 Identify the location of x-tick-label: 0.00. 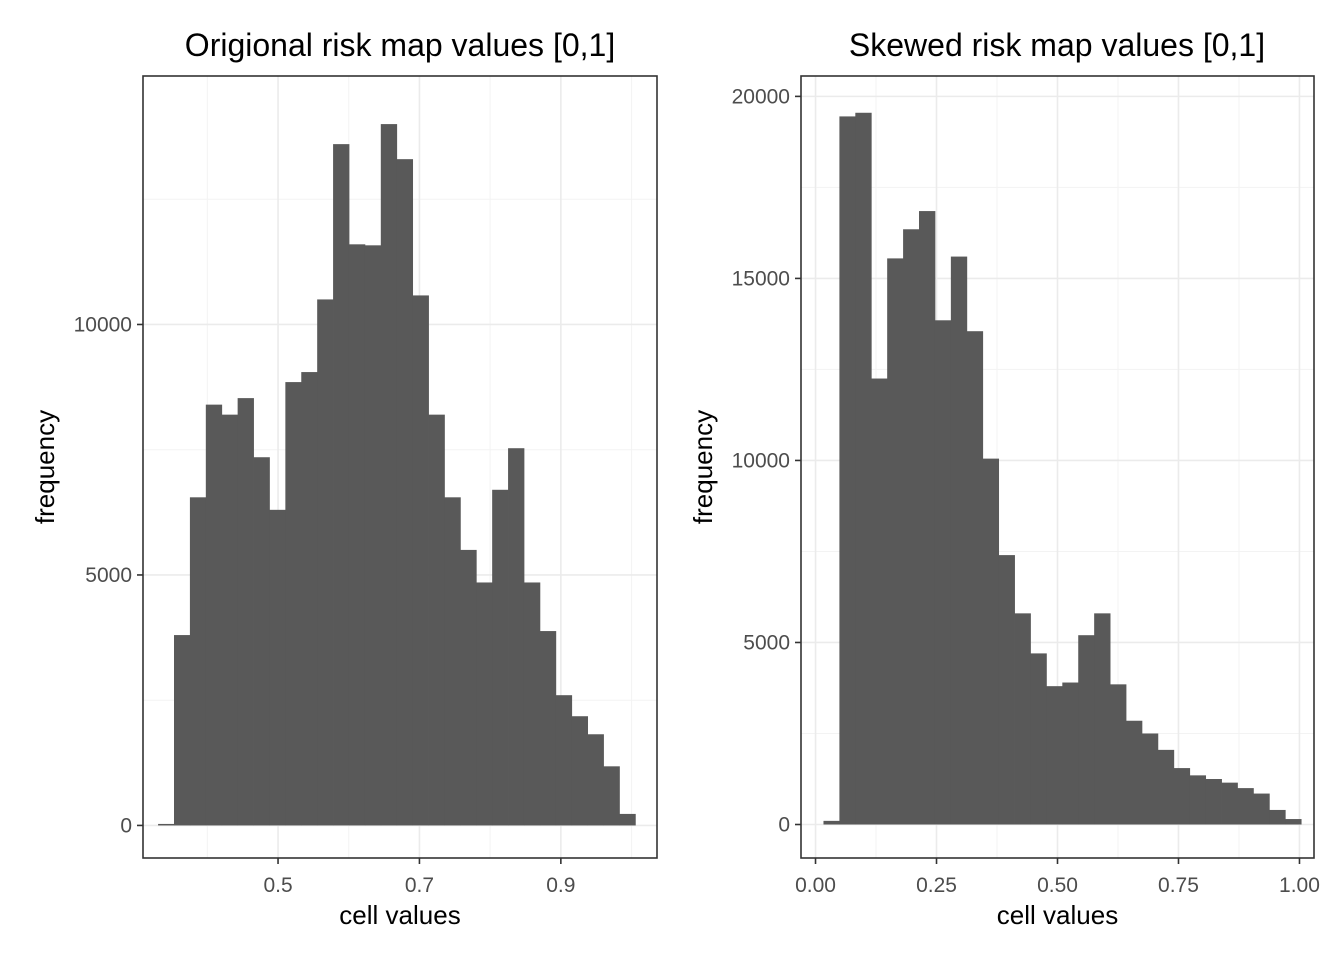
(815, 885).